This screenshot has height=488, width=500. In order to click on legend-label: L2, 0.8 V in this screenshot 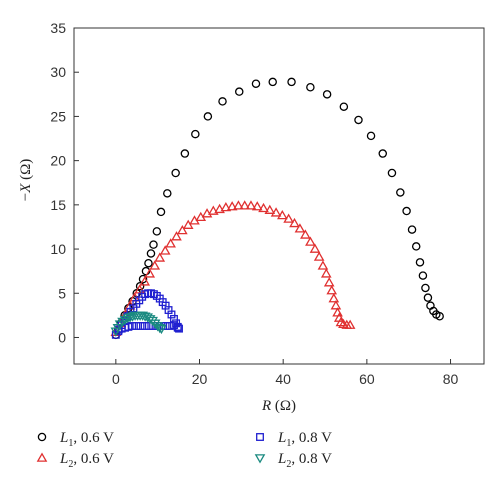, I will do `click(304, 460)`.